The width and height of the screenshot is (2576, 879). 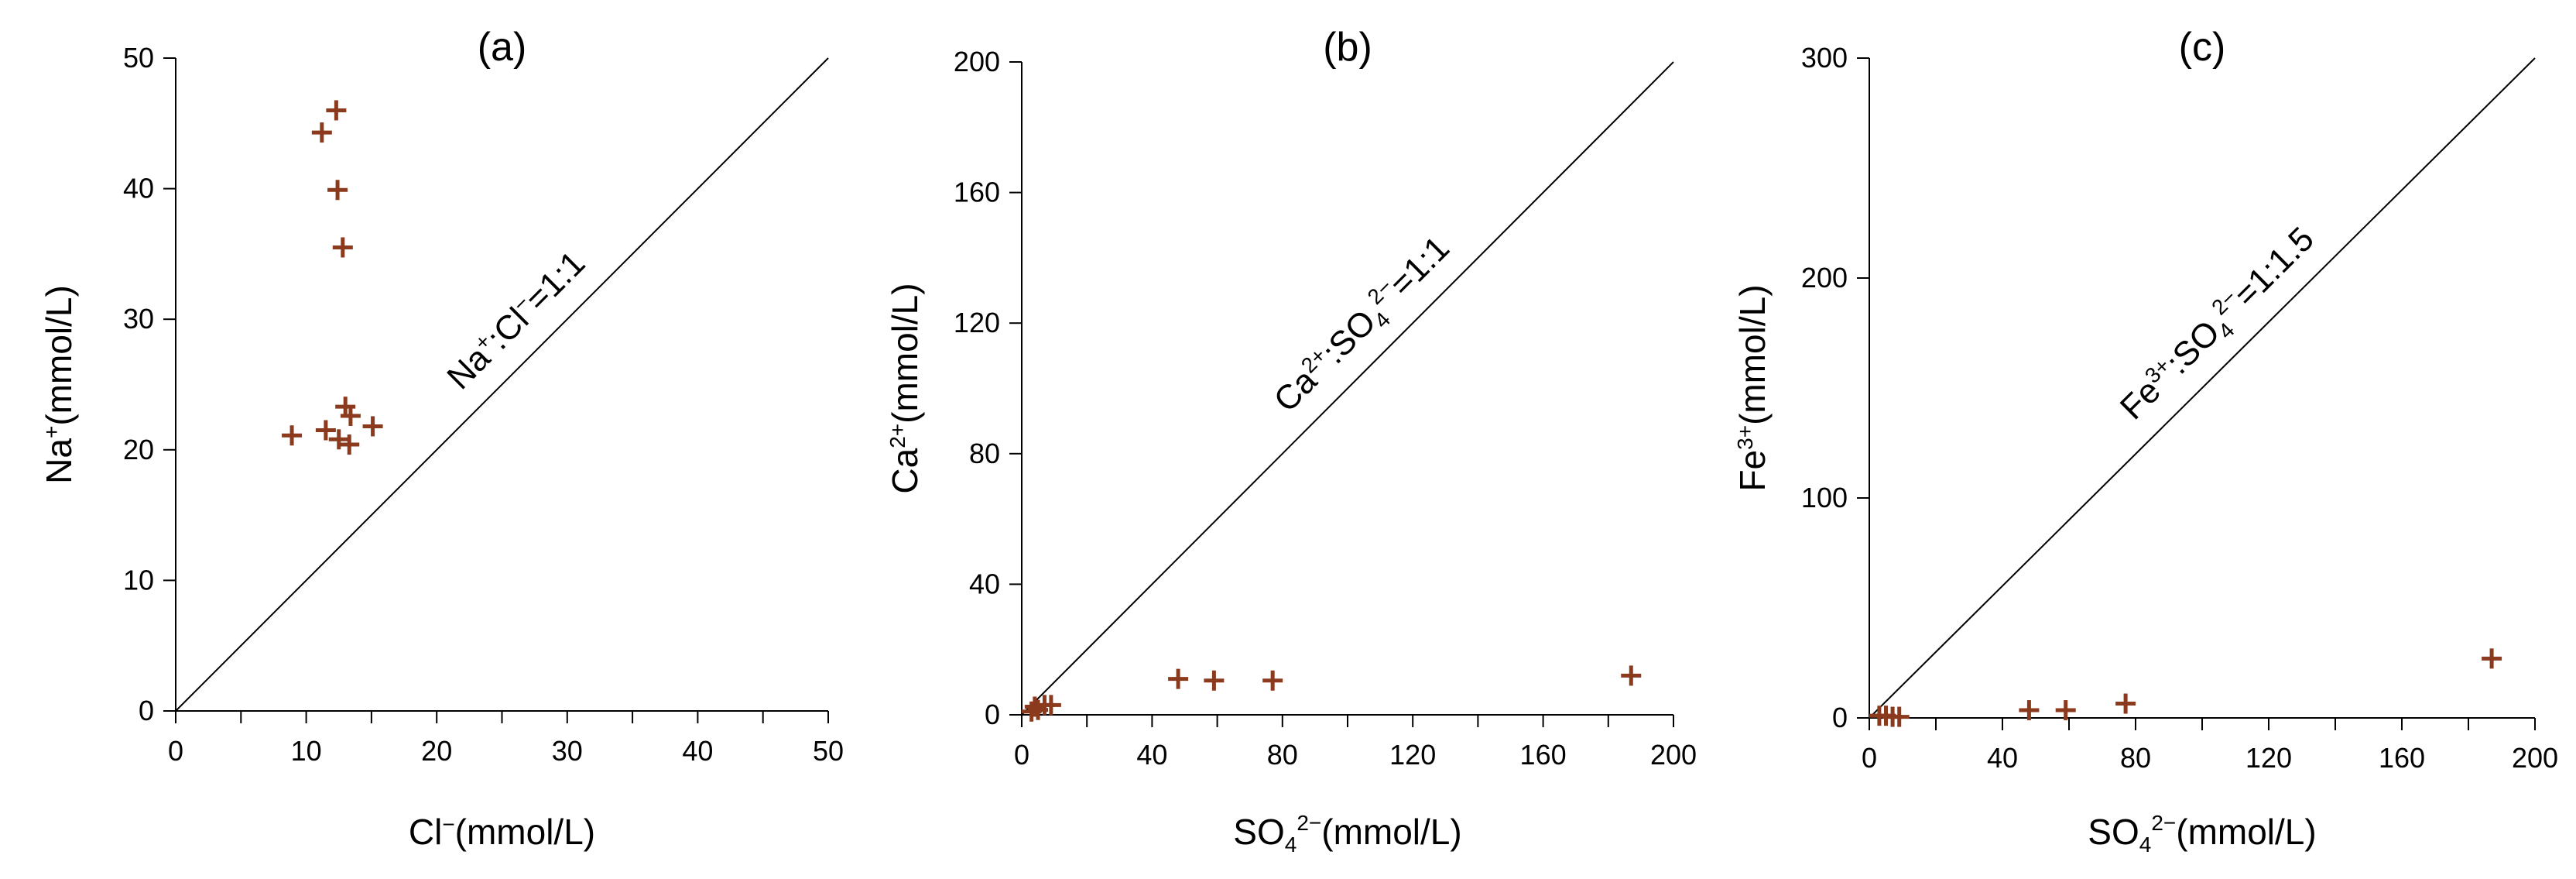 I want to click on panel-title: (a), so click(x=502, y=48).